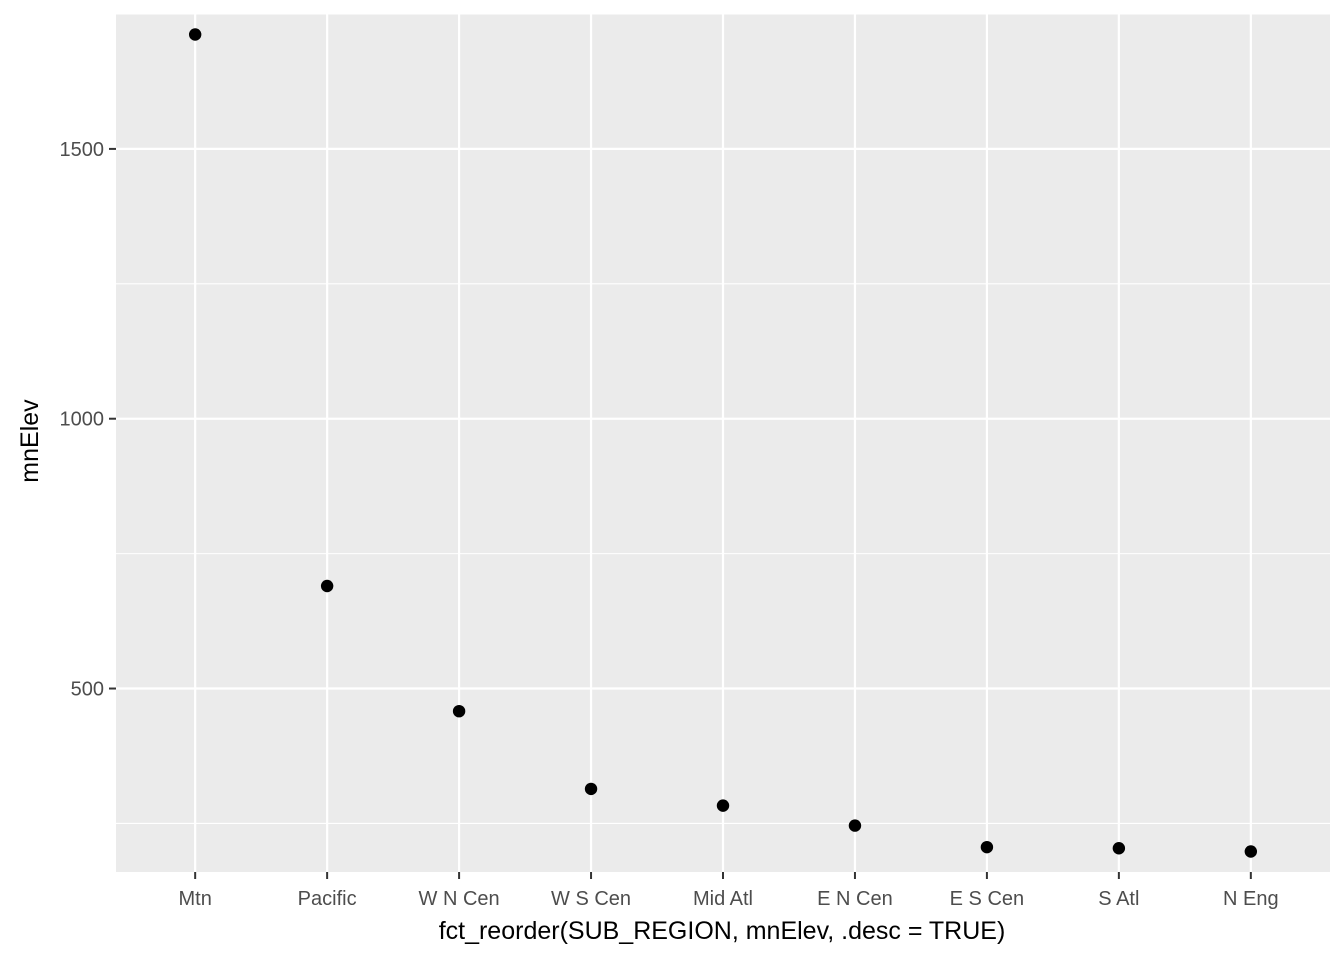 The height and width of the screenshot is (960, 1344). What do you see at coordinates (591, 899) in the screenshot?
I see `x-tick-label: W S Cen` at bounding box center [591, 899].